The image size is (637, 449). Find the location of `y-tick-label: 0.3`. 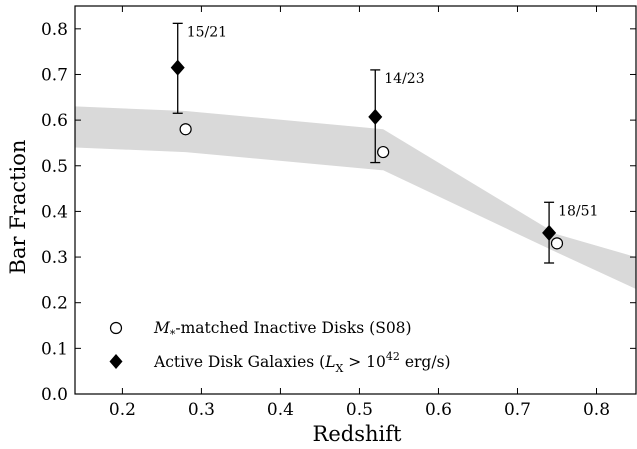

y-tick-label: 0.3 is located at coordinates (54, 258).